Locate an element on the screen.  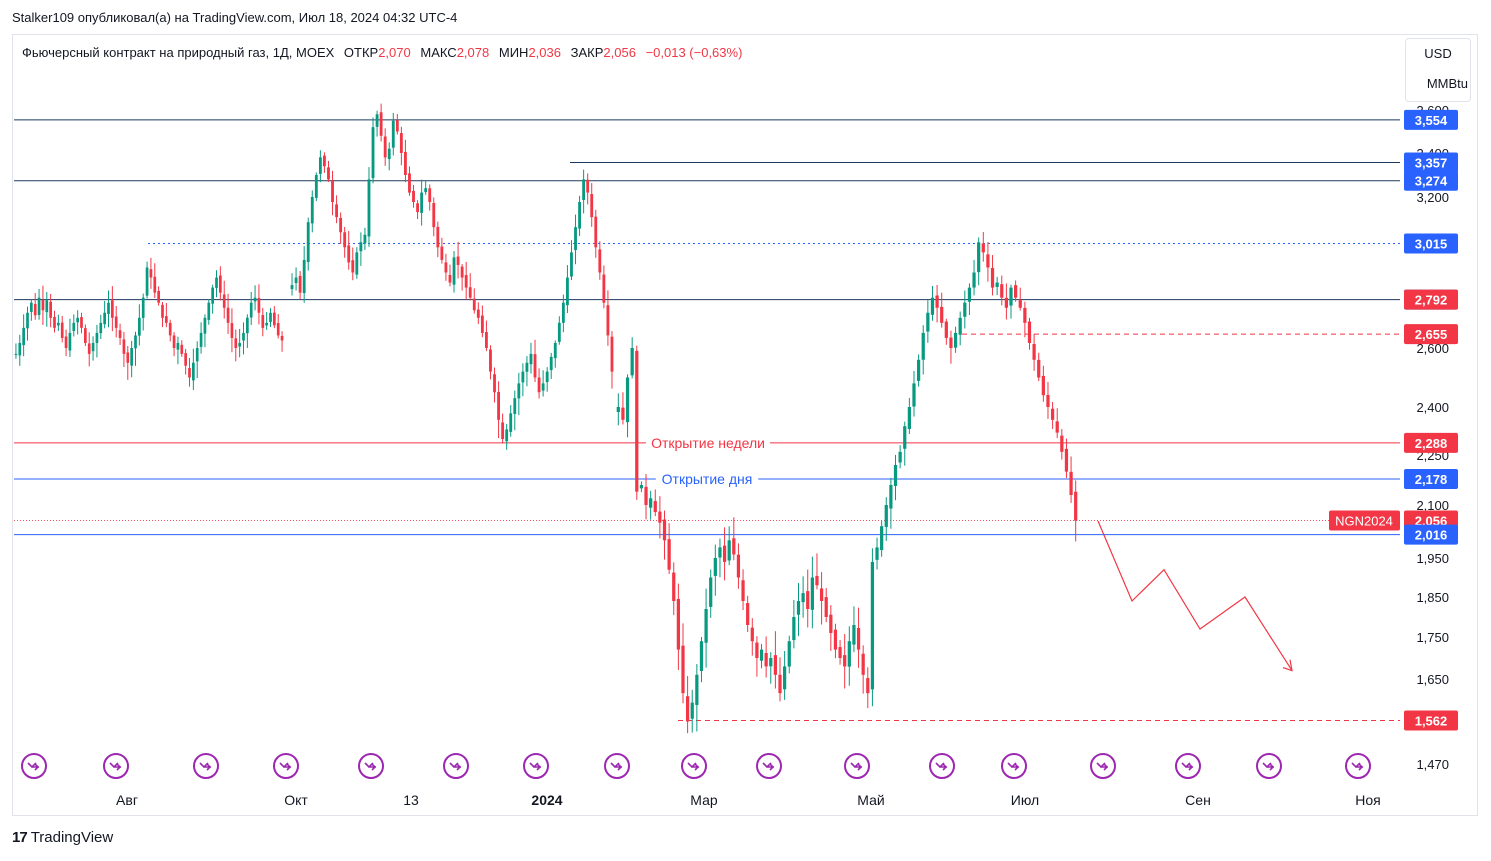
legend-close-label: ЗАКР is located at coordinates (587, 52).